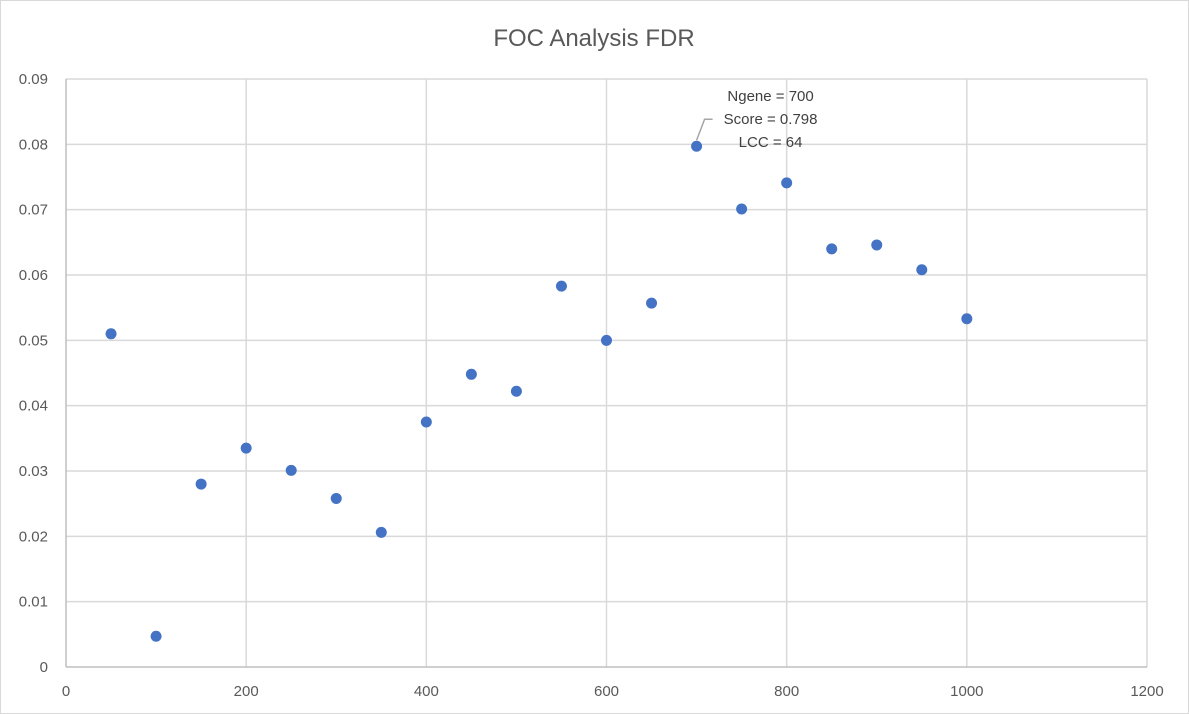 Image resolution: width=1189 pixels, height=714 pixels. I want to click on y-tick-label: 0.05, so click(33, 340).